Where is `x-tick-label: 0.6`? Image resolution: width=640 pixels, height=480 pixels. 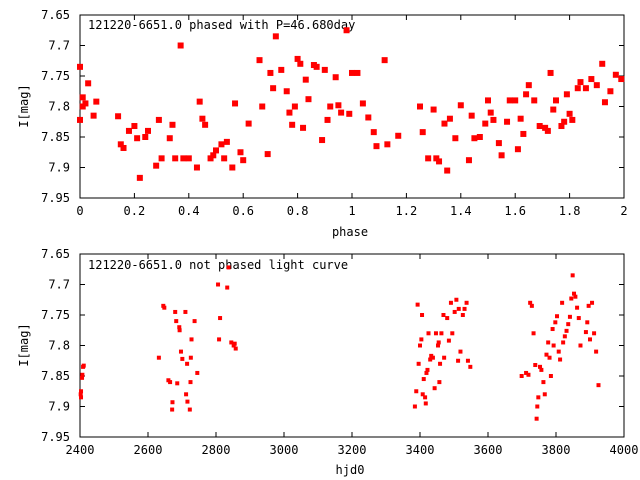 x-tick-label: 0.6 is located at coordinates (243, 211).